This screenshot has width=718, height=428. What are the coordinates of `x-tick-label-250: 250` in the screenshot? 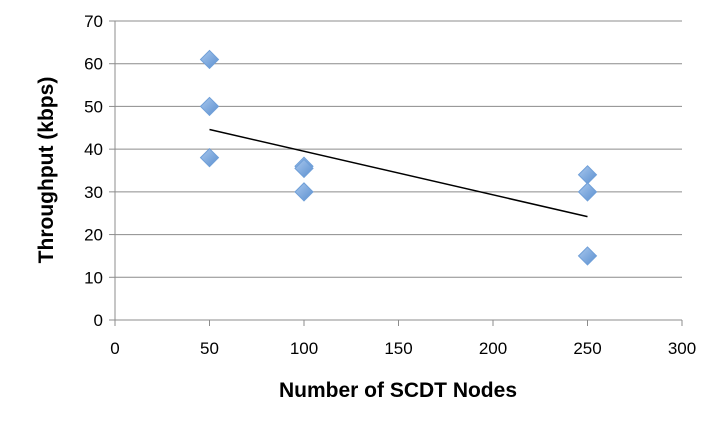 It's located at (587, 348).